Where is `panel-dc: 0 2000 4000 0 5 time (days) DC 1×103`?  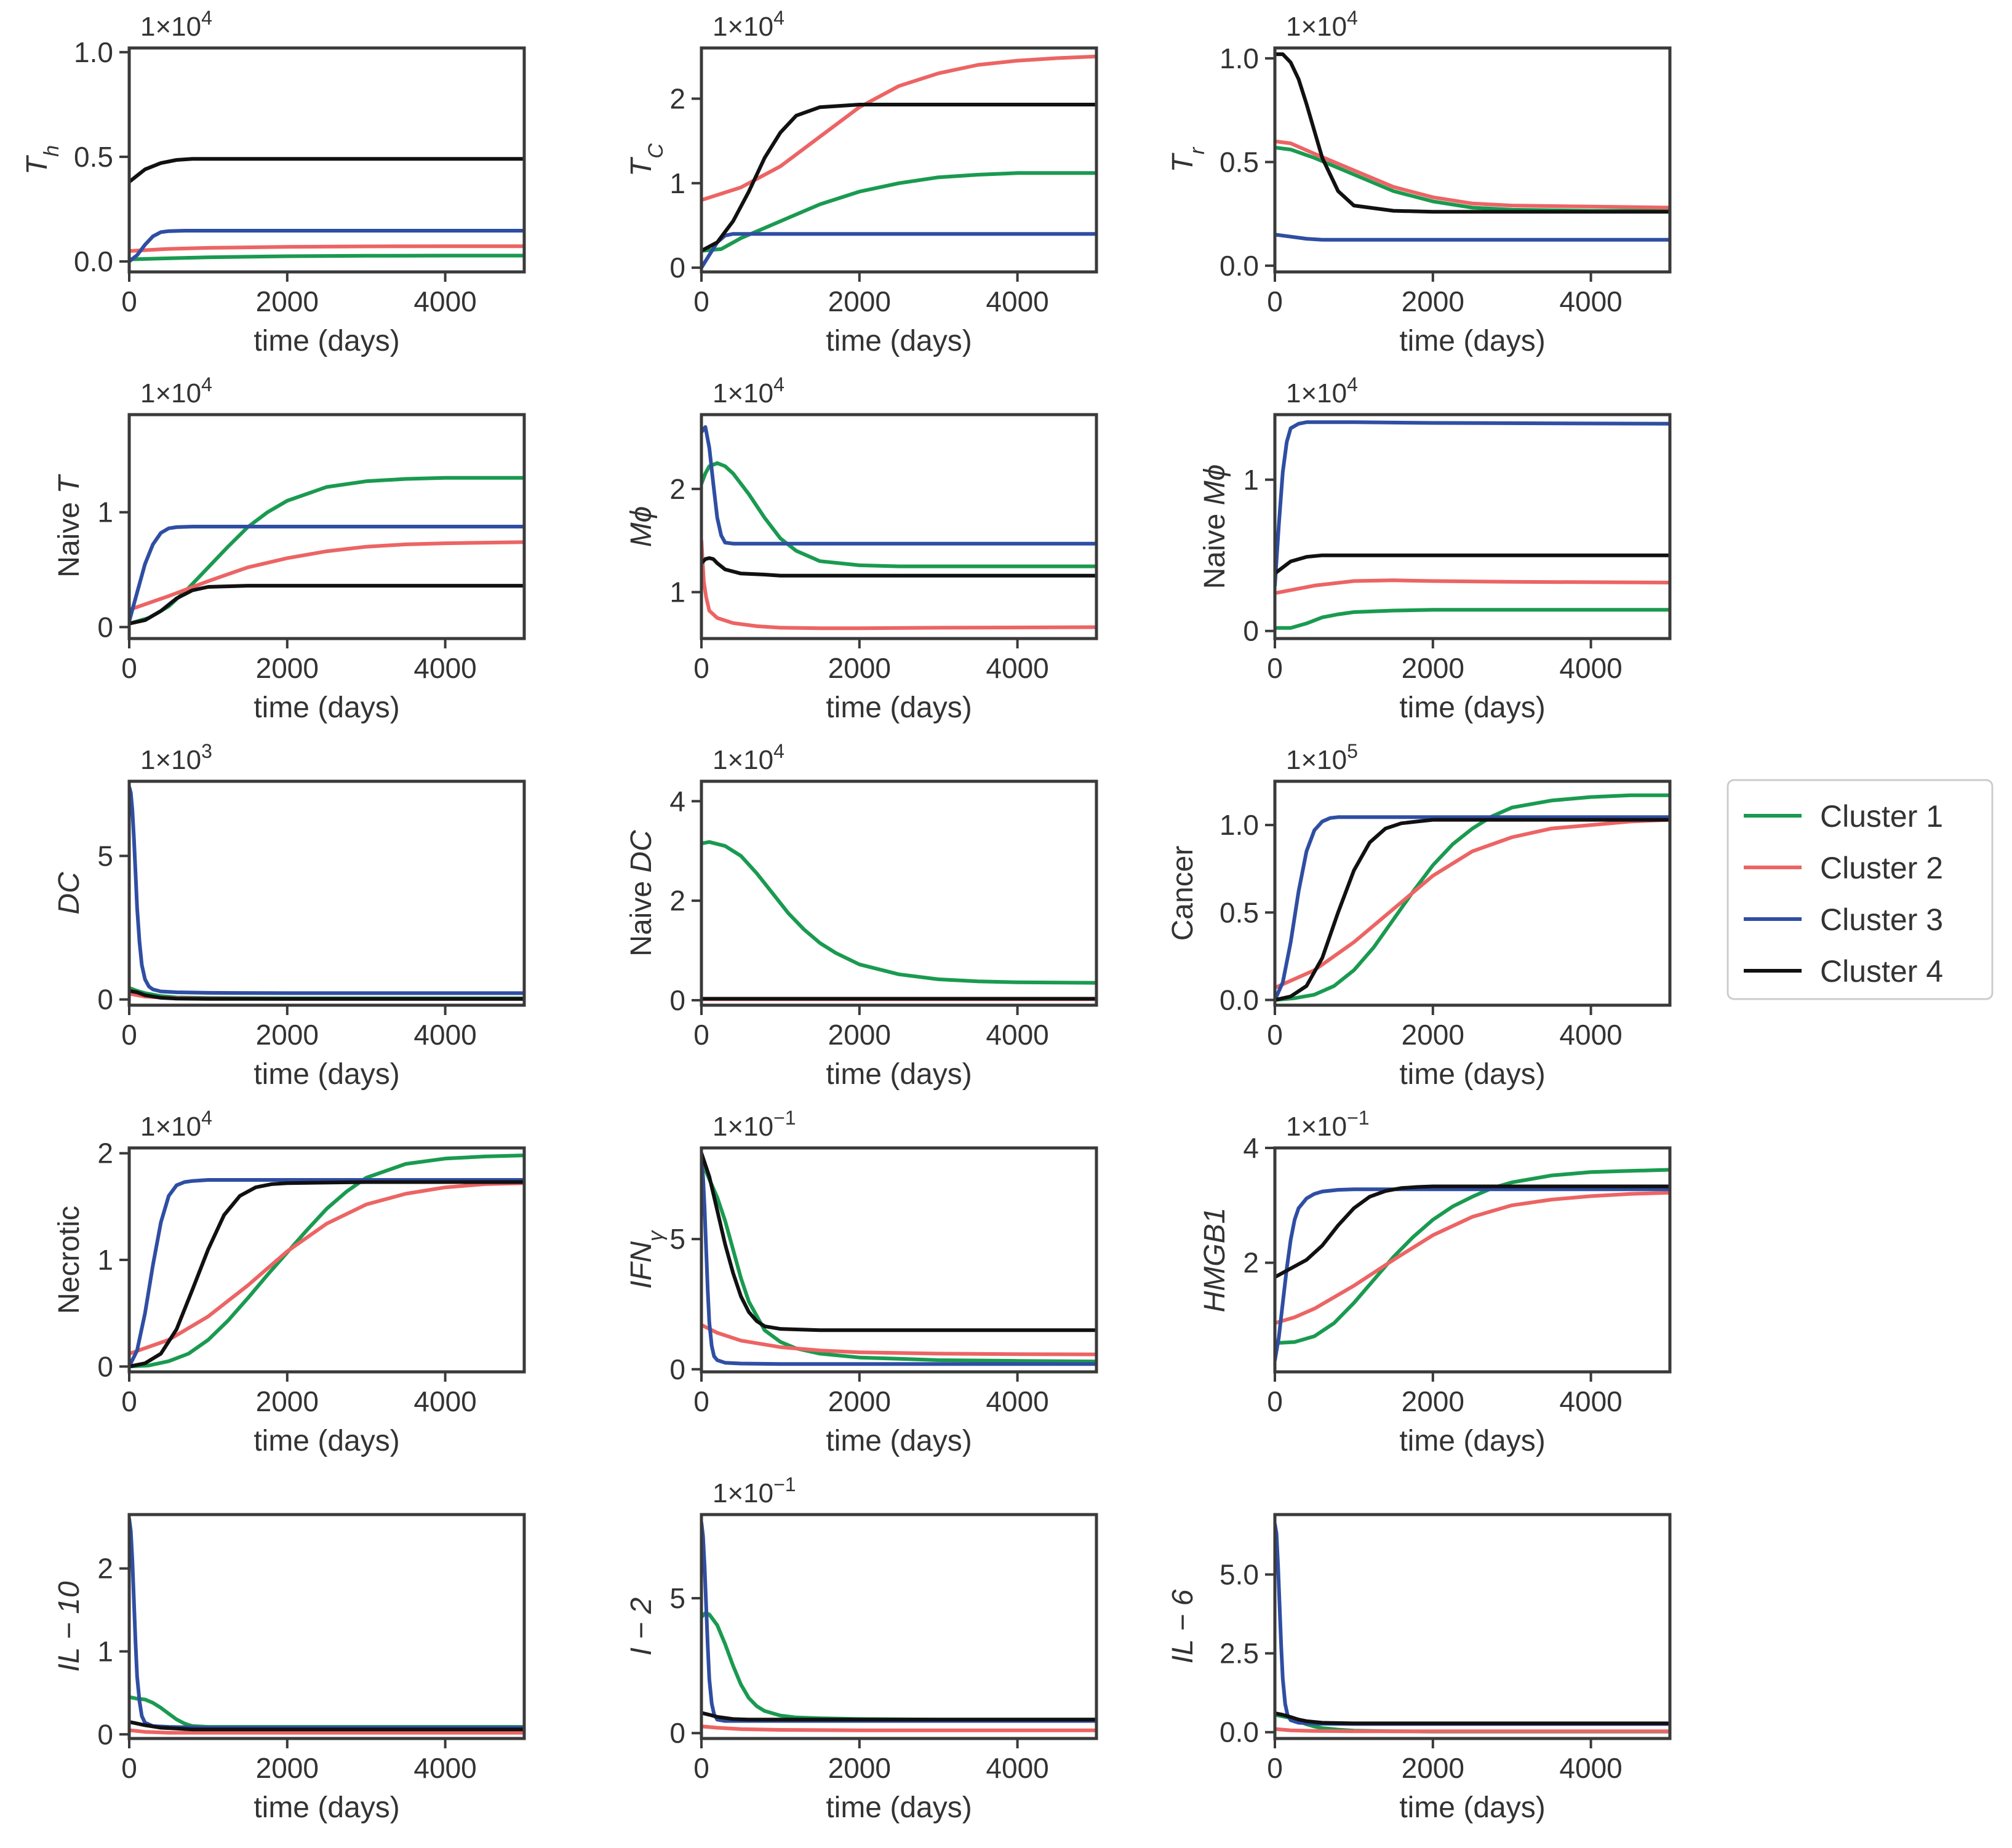 panel-dc: 0 2000 4000 0 5 time (days) DC 1×103 is located at coordinates (289, 915).